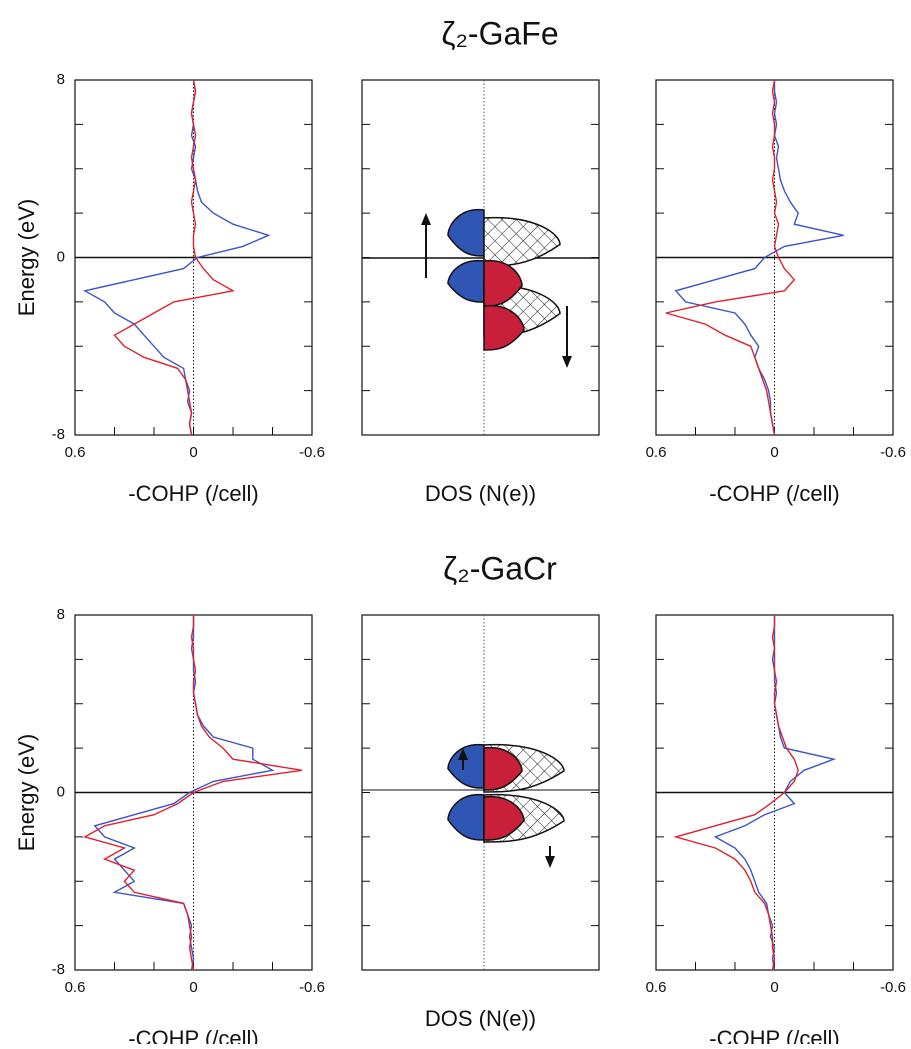 Image resolution: width=911 pixels, height=1049 pixels. I want to click on plot-frame, so click(480, 792).